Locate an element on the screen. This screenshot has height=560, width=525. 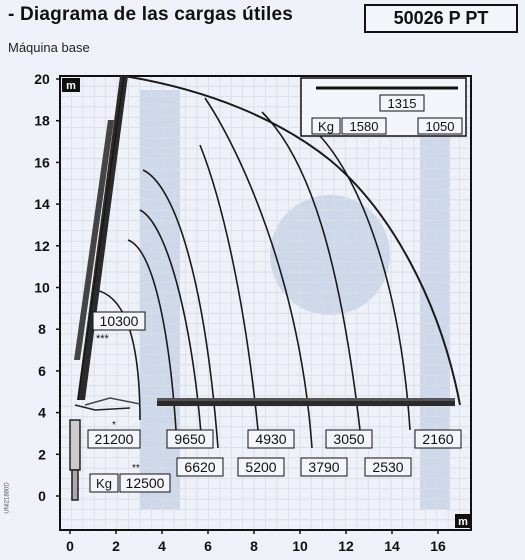
inset-right-value: 1050 is located at coordinates (440, 126).